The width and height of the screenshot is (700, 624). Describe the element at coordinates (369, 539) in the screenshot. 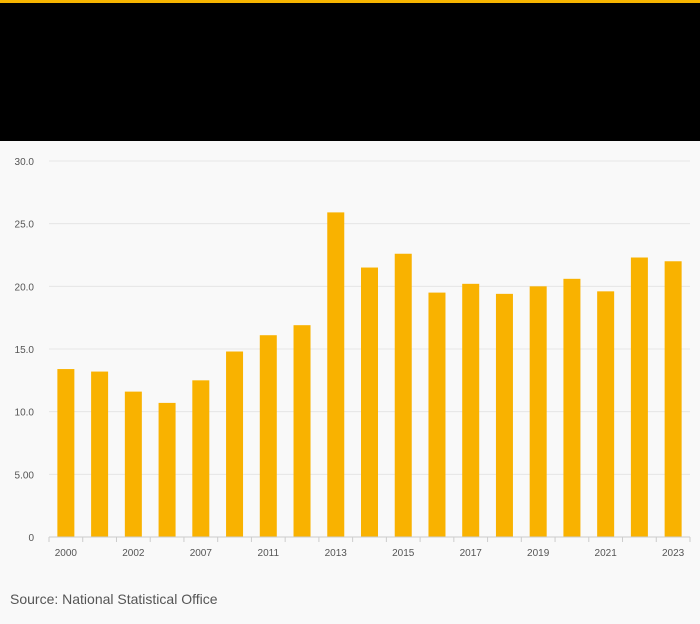

I see `x-axis` at that location.